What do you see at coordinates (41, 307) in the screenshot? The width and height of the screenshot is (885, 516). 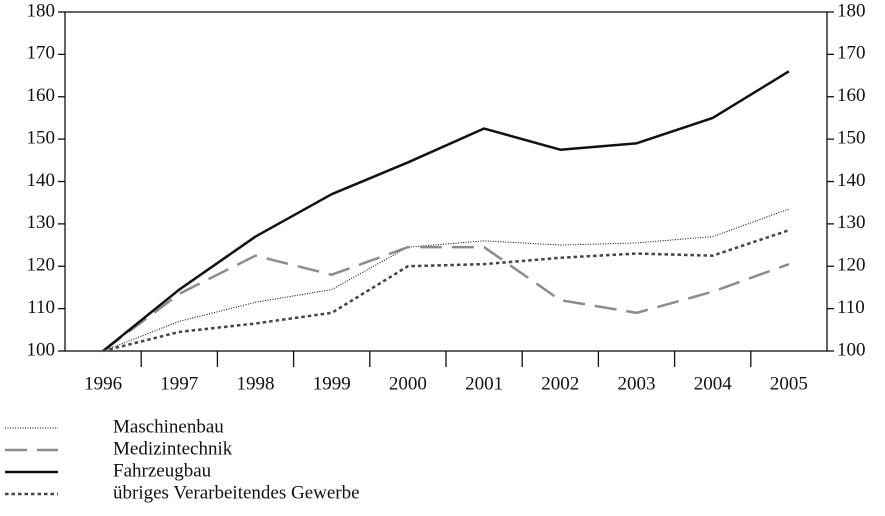 I see `y-tick-label: 110` at bounding box center [41, 307].